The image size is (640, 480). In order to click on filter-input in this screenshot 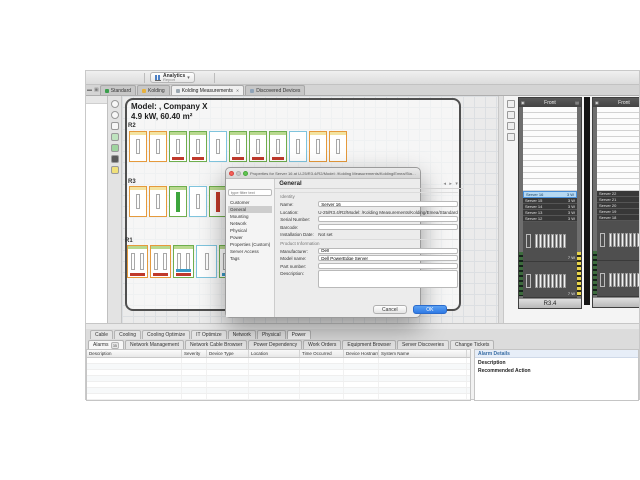, I will do `click(250, 192)`.